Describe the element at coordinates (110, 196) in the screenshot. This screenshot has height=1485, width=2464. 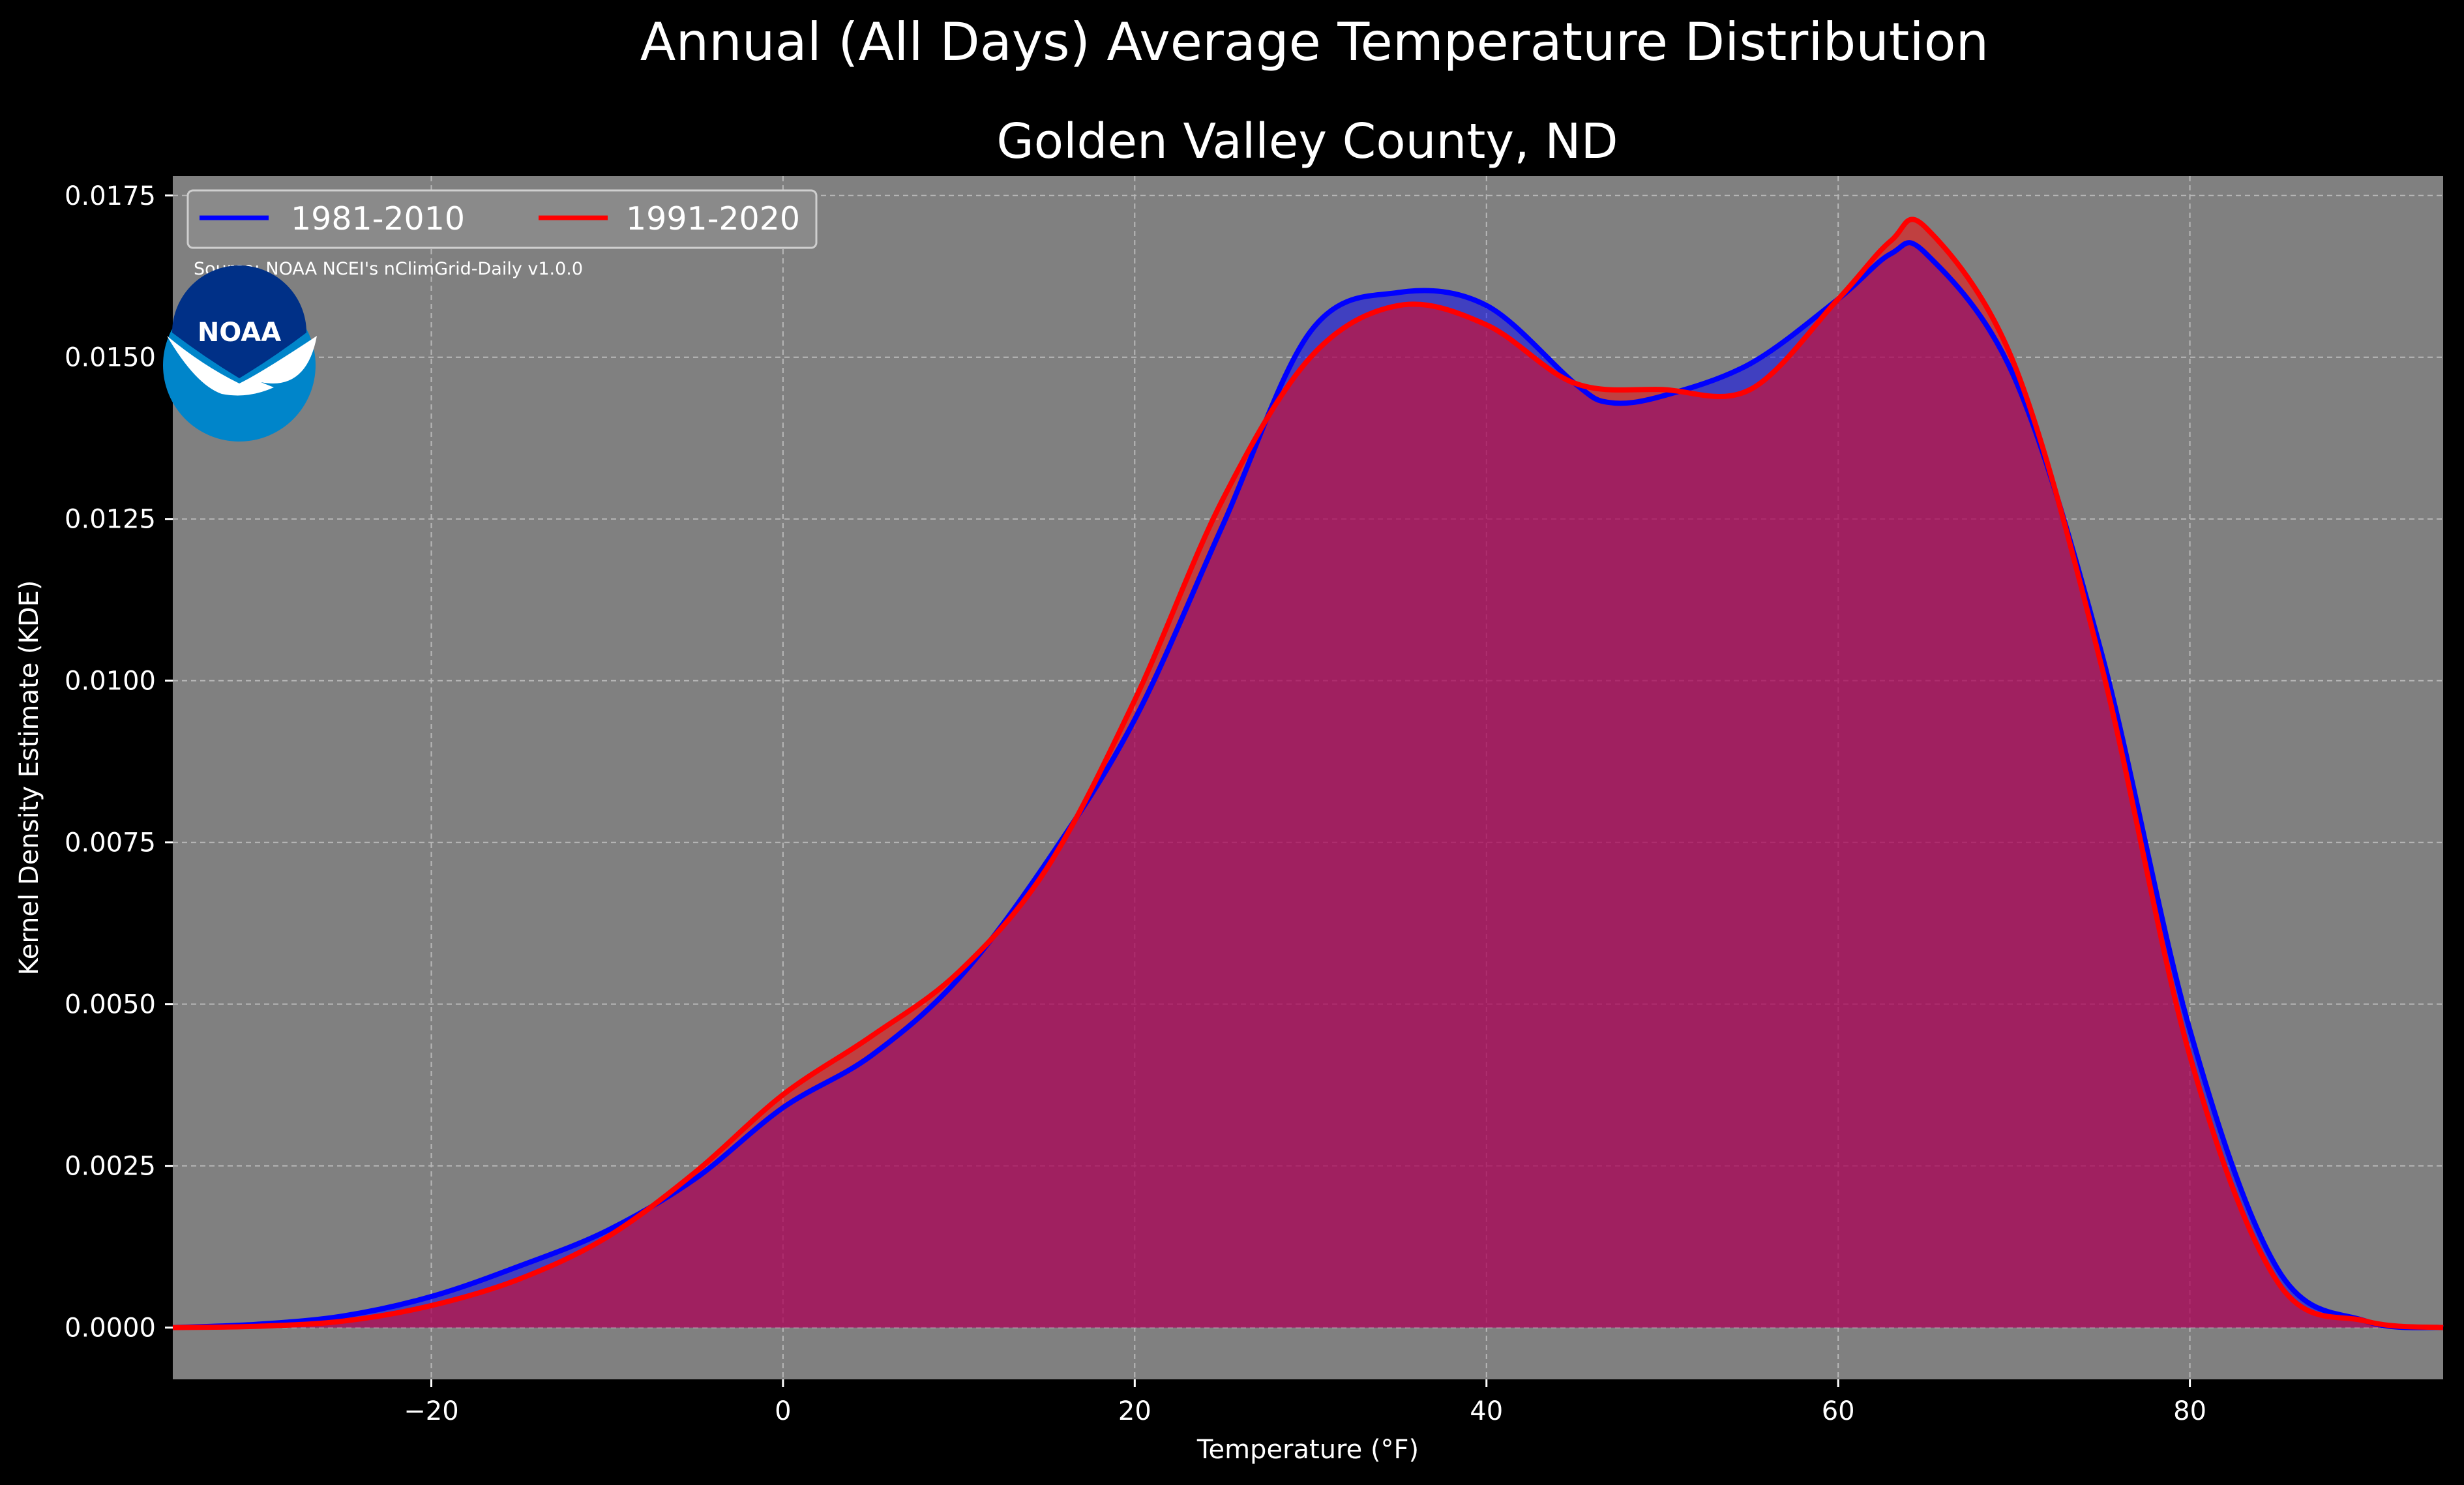
I see `y-tick-label: 0.0175` at that location.